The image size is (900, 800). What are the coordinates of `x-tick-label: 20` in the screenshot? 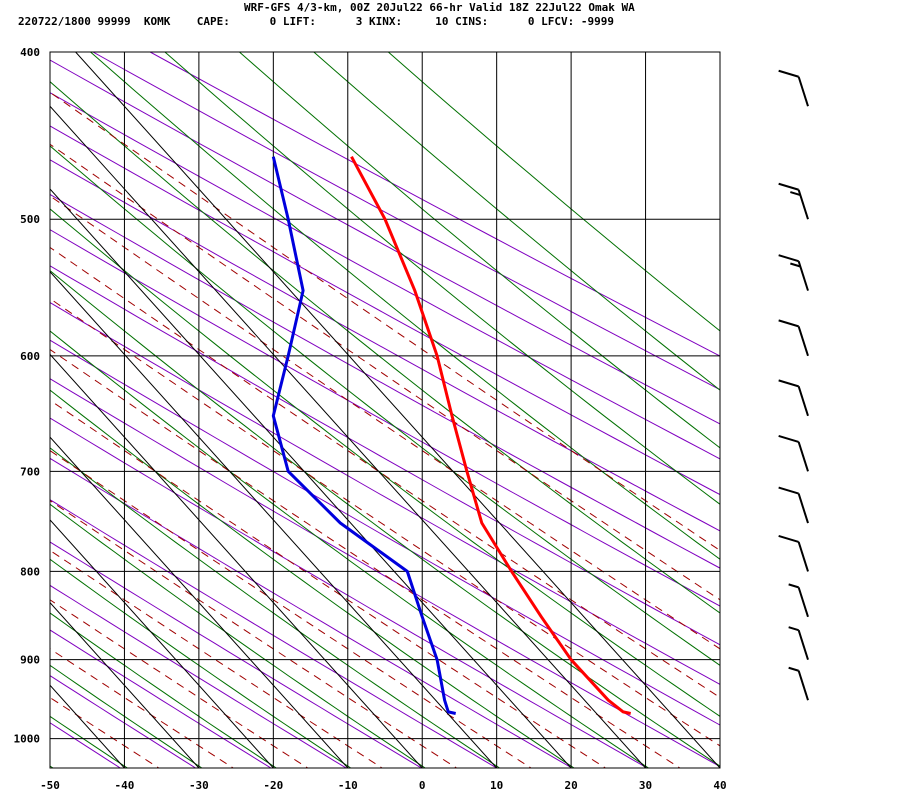 It's located at (570, 785).